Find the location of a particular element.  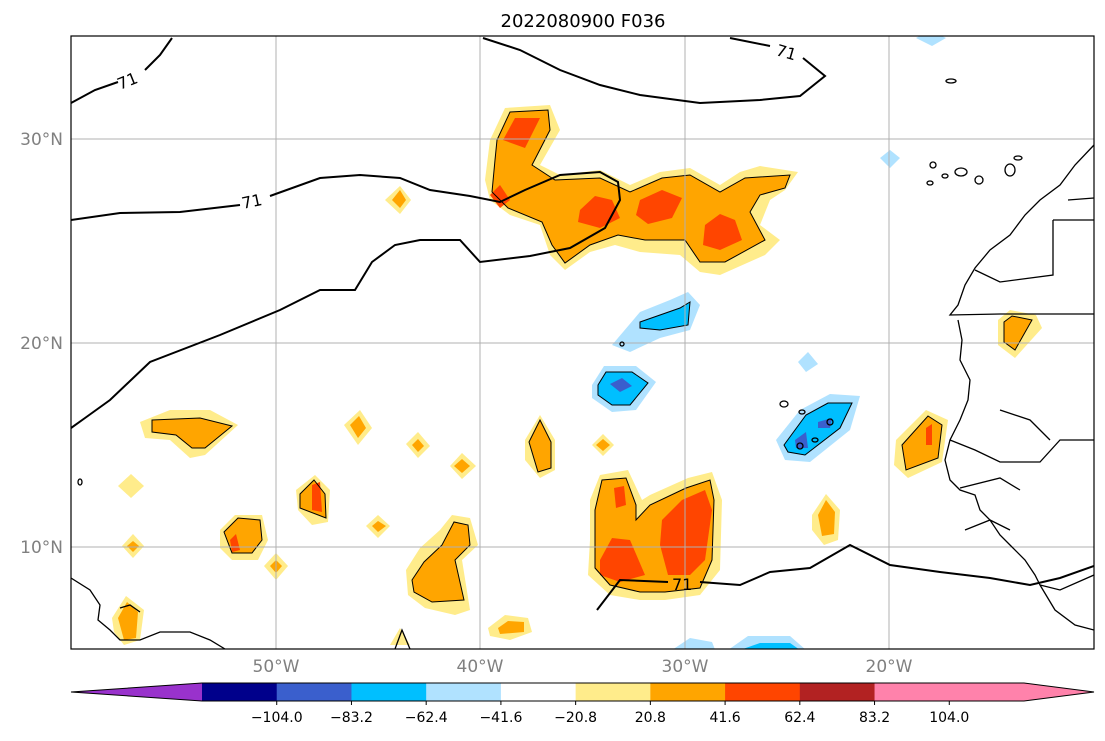

colorbar-tick-label: −20.8 is located at coordinates (575, 718).